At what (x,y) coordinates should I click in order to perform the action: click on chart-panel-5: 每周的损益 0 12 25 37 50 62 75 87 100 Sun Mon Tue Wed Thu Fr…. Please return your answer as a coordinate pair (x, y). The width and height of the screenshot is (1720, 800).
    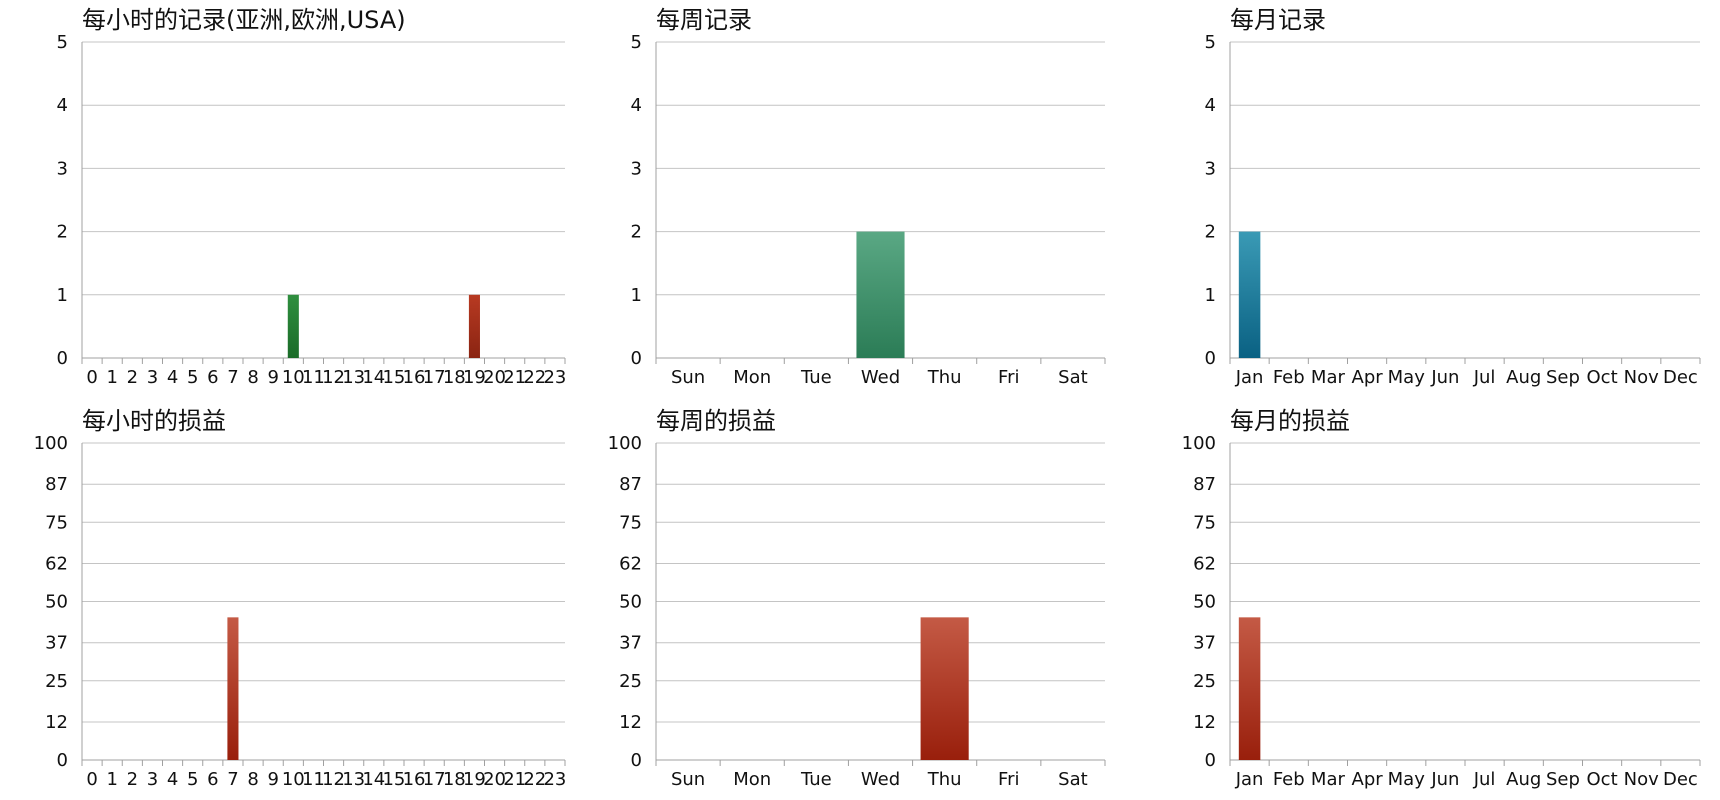
    Looking at the image, I should click on (857, 598).